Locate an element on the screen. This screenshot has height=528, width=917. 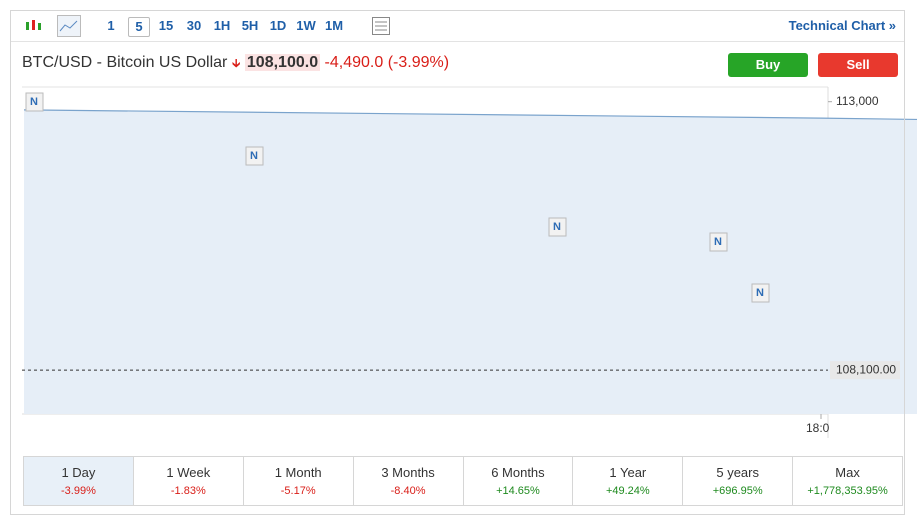
period-name: 3 Months is located at coordinates (408, 472).